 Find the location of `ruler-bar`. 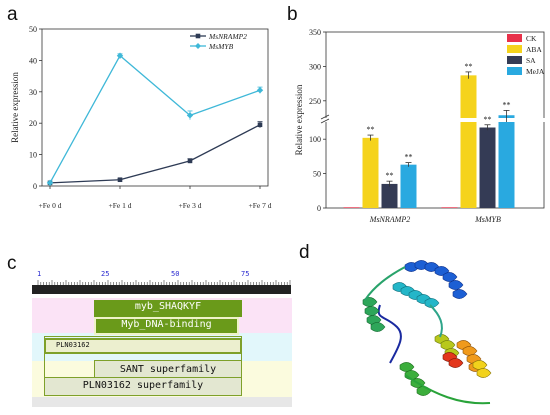

ruler-bar is located at coordinates (161, 289).